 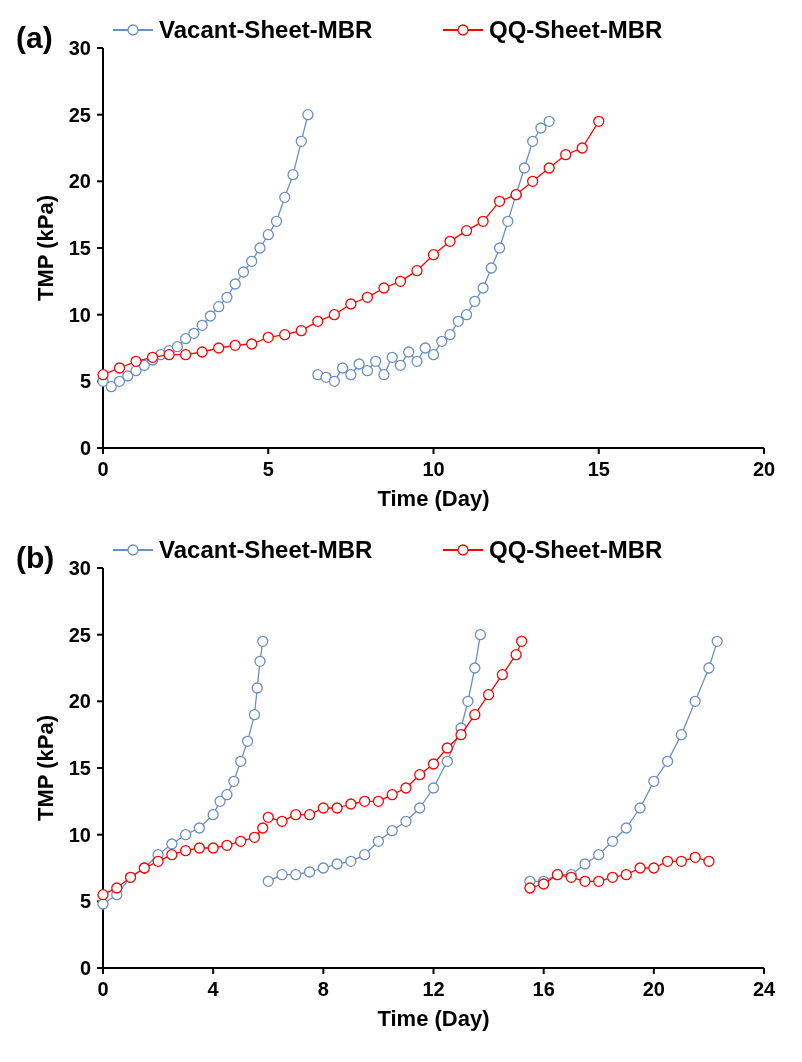 I want to click on x-tick-label: 15, so click(x=598, y=469).